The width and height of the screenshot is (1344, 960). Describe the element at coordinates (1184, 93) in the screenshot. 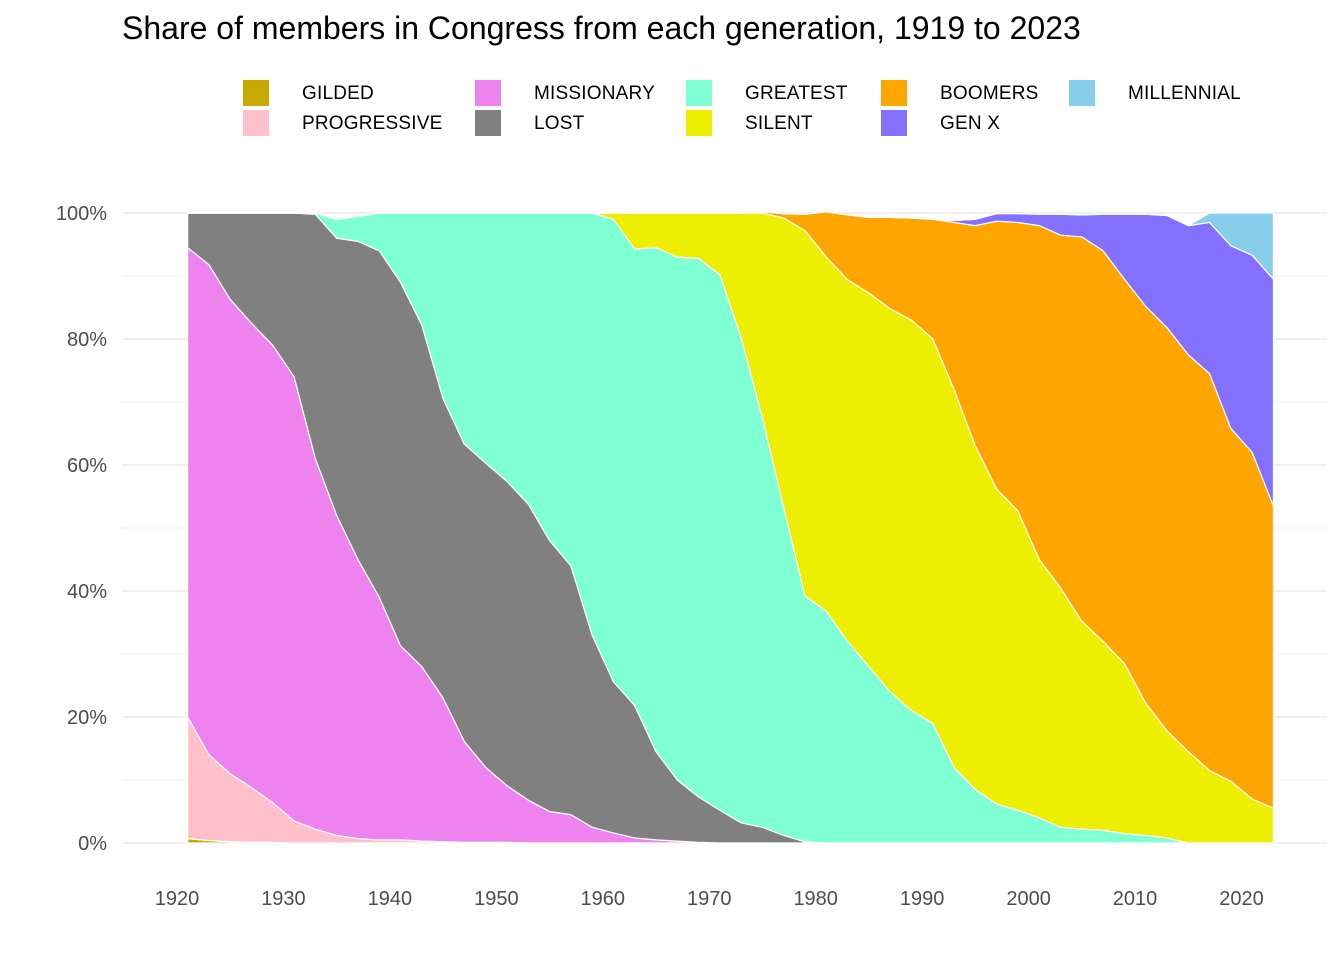

I see `legend-label-millennial: MILLENNIAL` at that location.